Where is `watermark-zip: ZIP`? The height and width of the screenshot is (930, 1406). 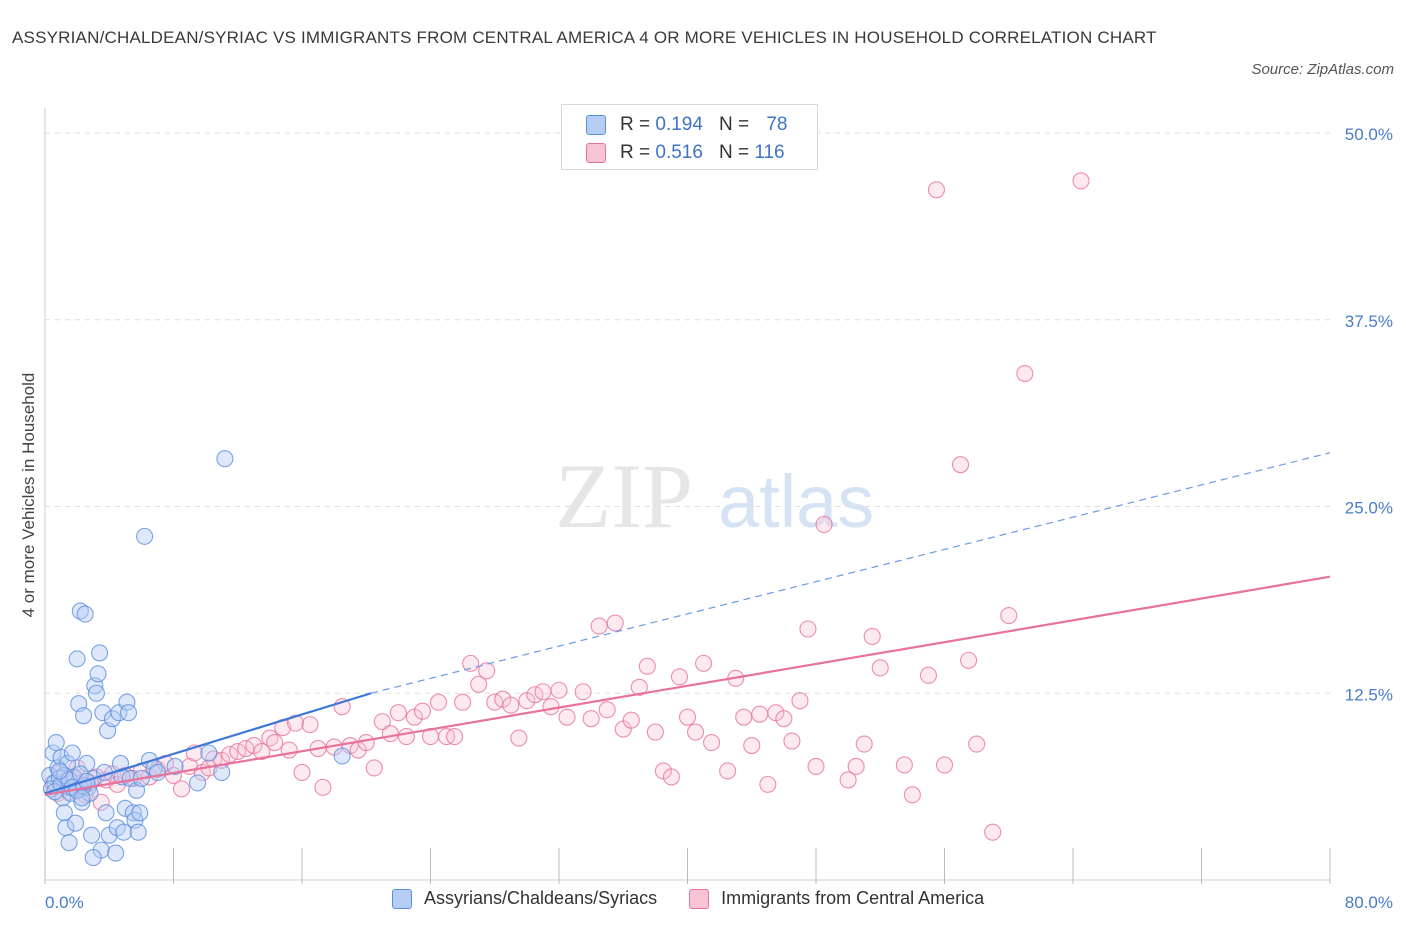 watermark-zip: ZIP is located at coordinates (624, 496).